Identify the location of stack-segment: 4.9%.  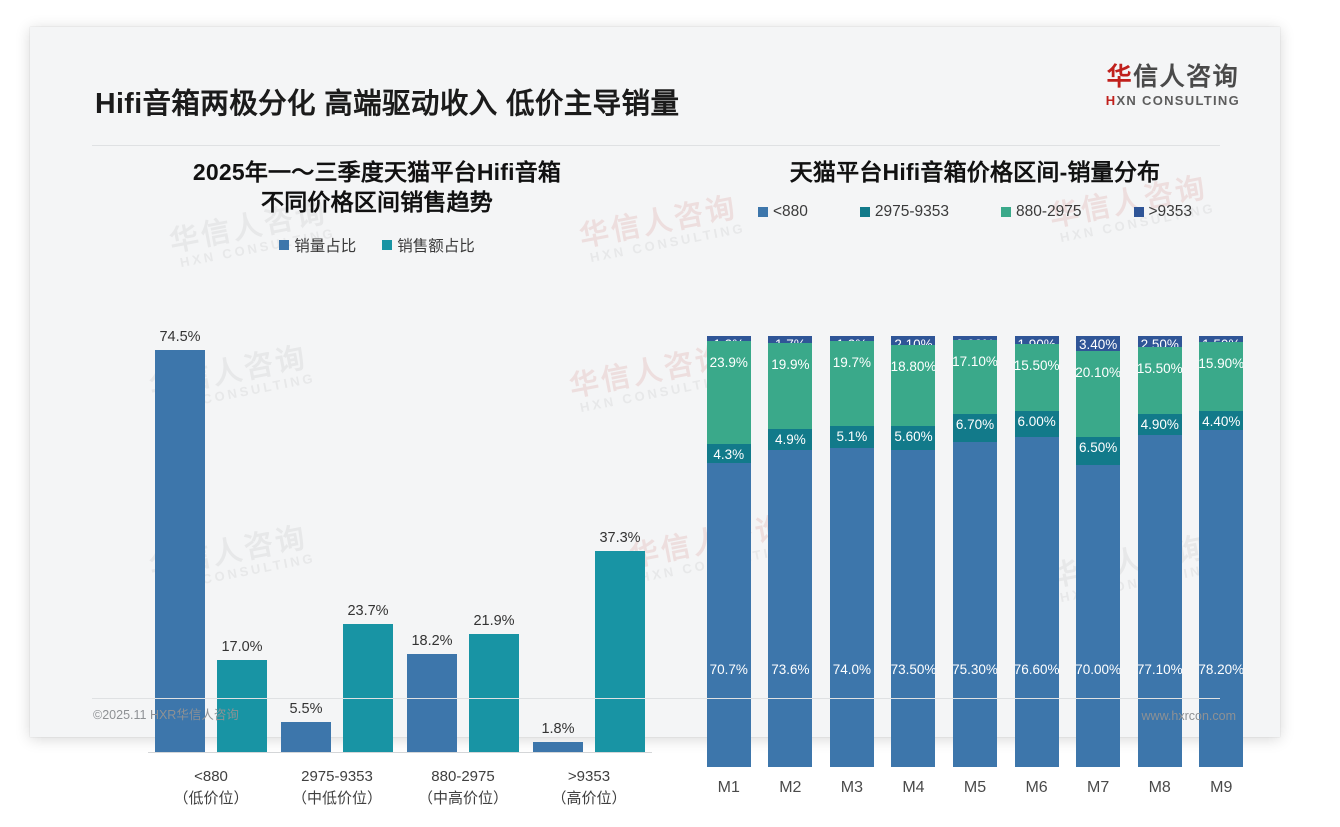
(790, 440).